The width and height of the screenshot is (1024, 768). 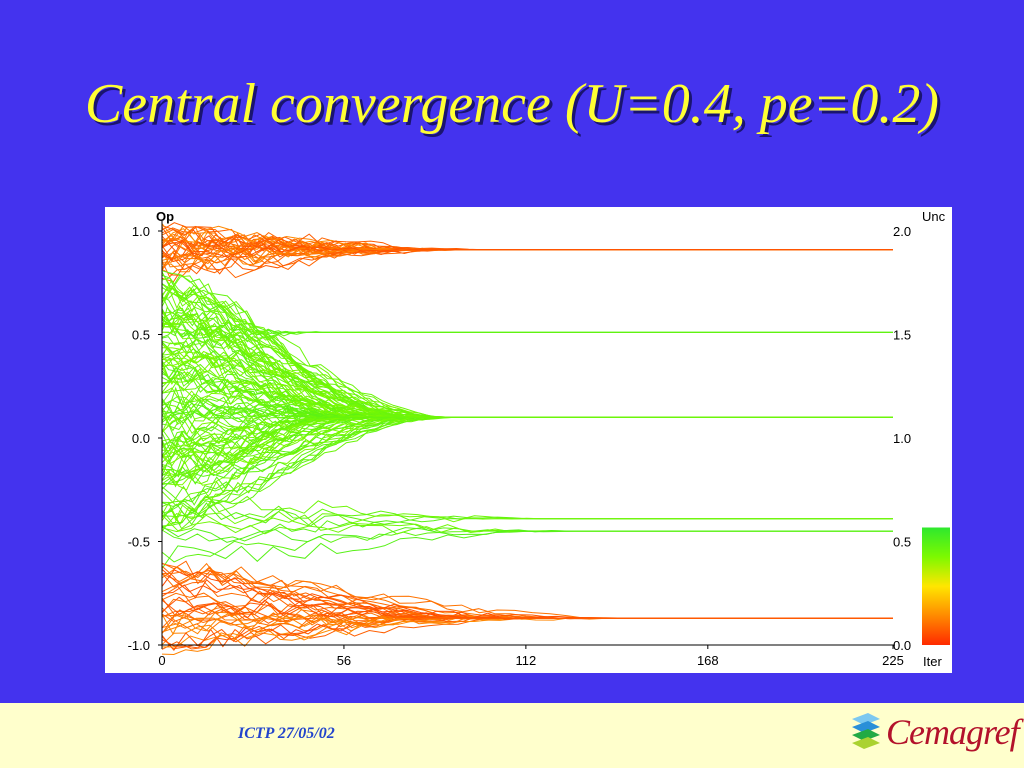 I want to click on color-scale, so click(x=936, y=586).